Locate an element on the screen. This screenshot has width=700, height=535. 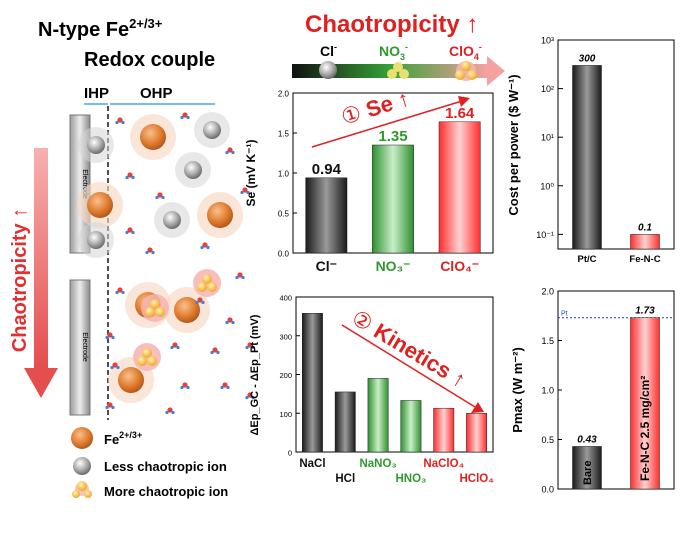
y-tick-label: 10⁰ is located at coordinates (547, 186).